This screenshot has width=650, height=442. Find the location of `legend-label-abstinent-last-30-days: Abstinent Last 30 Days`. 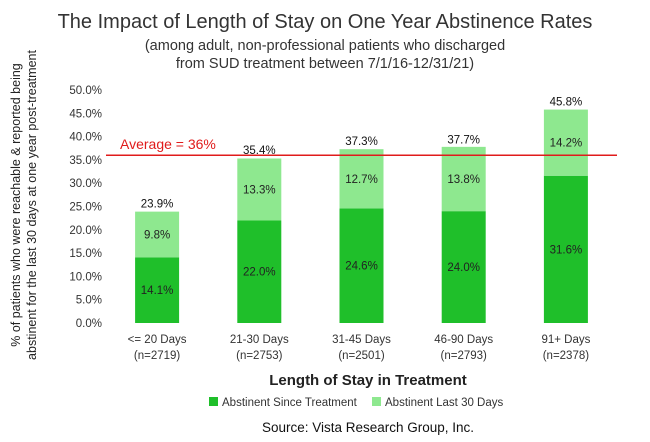

legend-label-abstinent-last-30-days: Abstinent Last 30 Days is located at coordinates (444, 403).